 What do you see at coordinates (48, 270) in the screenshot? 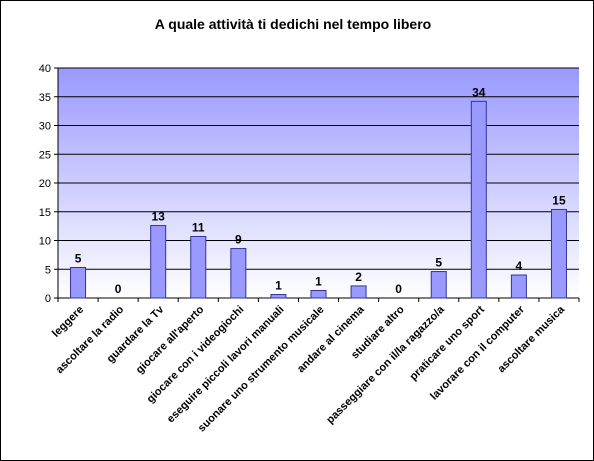
I see `y-tick-label: 5` at bounding box center [48, 270].